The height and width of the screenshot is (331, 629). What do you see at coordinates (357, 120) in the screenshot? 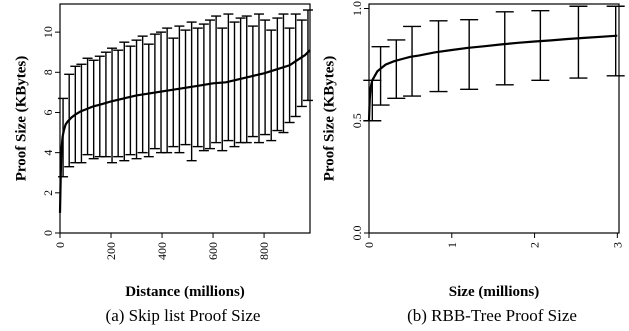
I see `y-tick-label: 0.5` at bounding box center [357, 120].